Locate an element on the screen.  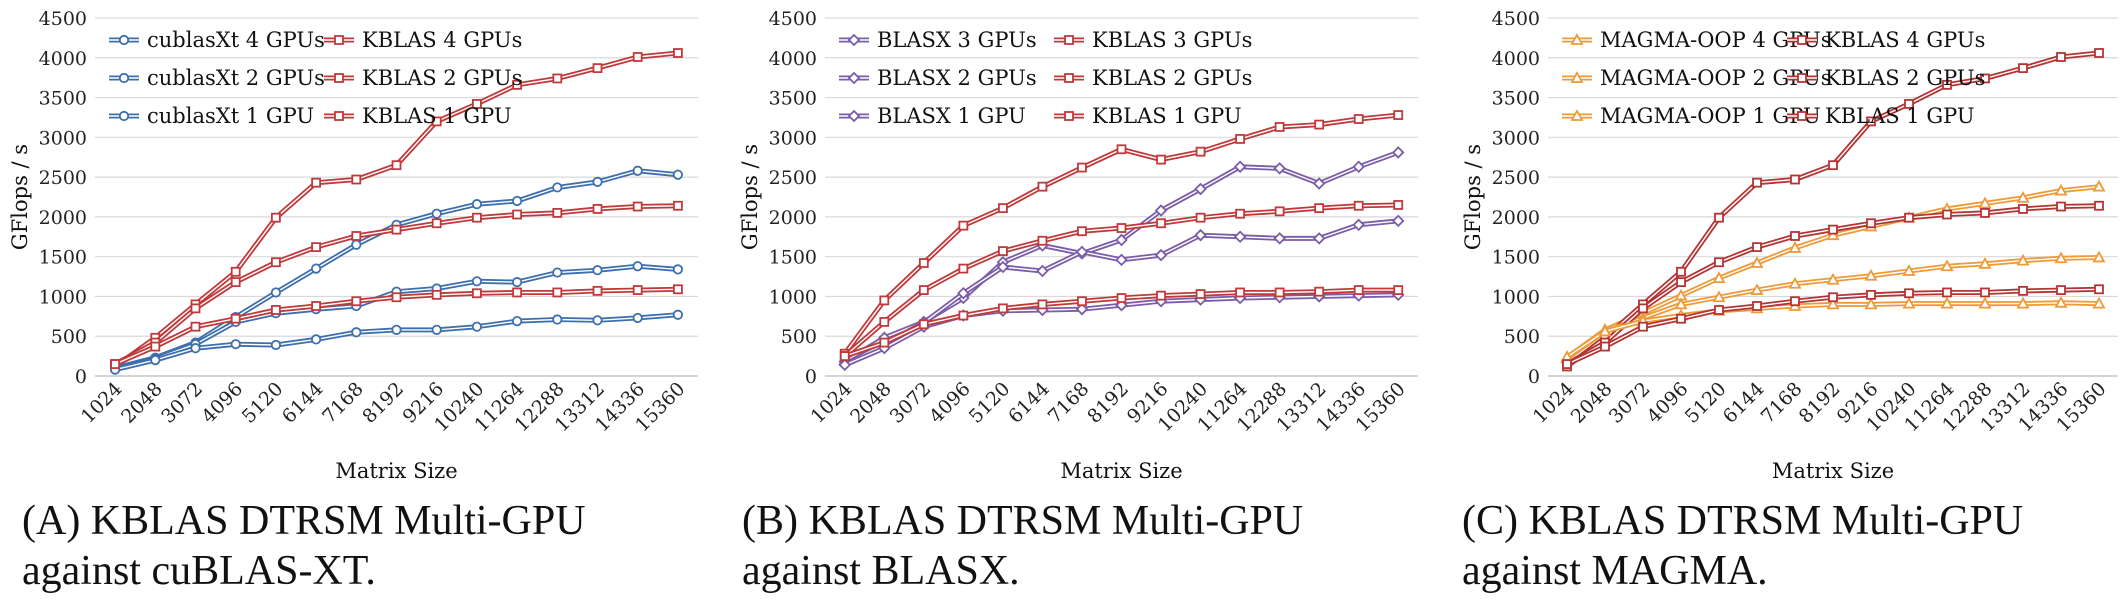
legend-label-a-5: KBLAS 1 GPU is located at coordinates (437, 116).